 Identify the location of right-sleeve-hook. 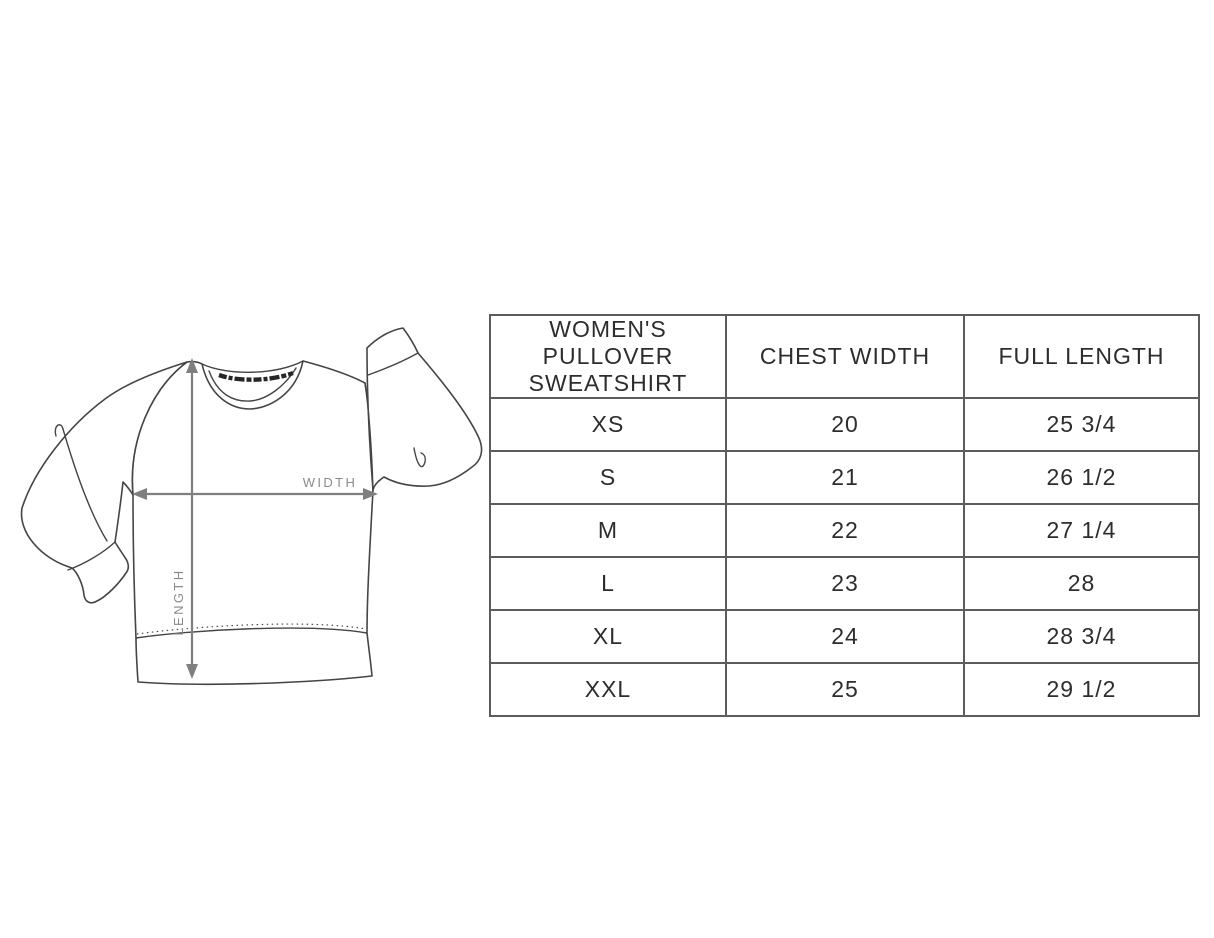
(419, 457).